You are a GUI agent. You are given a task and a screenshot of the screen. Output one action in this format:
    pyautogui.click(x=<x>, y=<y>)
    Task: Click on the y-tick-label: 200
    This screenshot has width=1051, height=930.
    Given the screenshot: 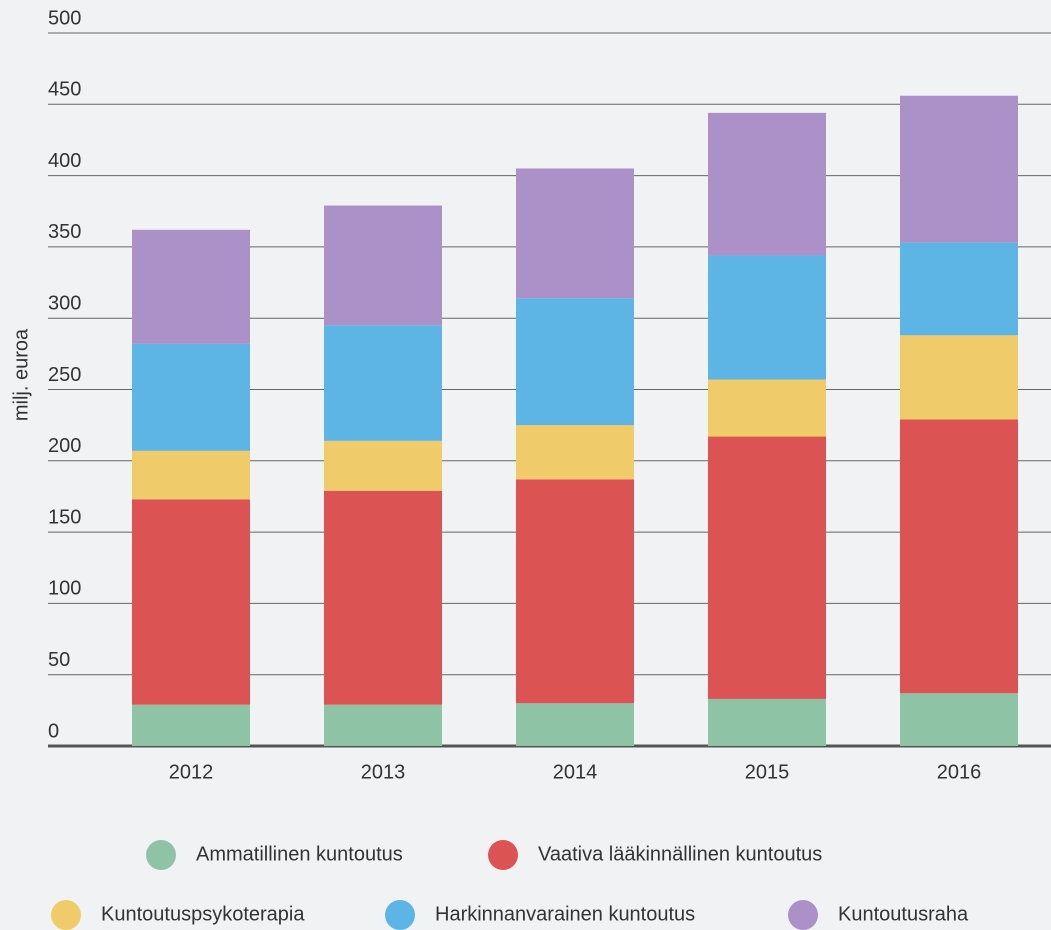 What is the action you would take?
    pyautogui.click(x=64, y=446)
    